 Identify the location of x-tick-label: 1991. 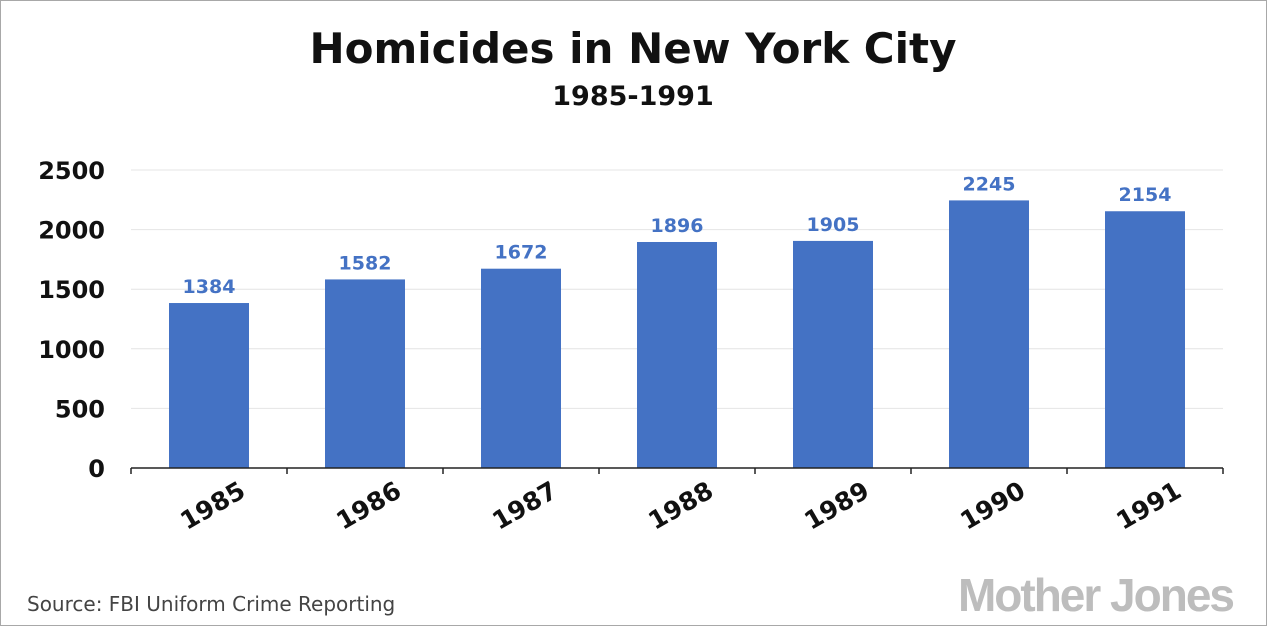
(1148, 506).